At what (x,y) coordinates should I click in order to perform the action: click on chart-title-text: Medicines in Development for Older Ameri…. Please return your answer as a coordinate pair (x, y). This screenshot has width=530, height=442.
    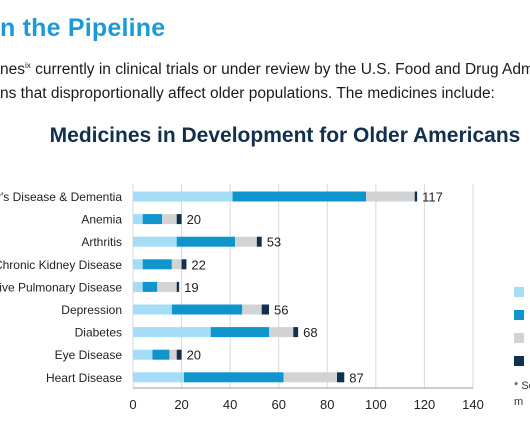
    Looking at the image, I should click on (285, 135).